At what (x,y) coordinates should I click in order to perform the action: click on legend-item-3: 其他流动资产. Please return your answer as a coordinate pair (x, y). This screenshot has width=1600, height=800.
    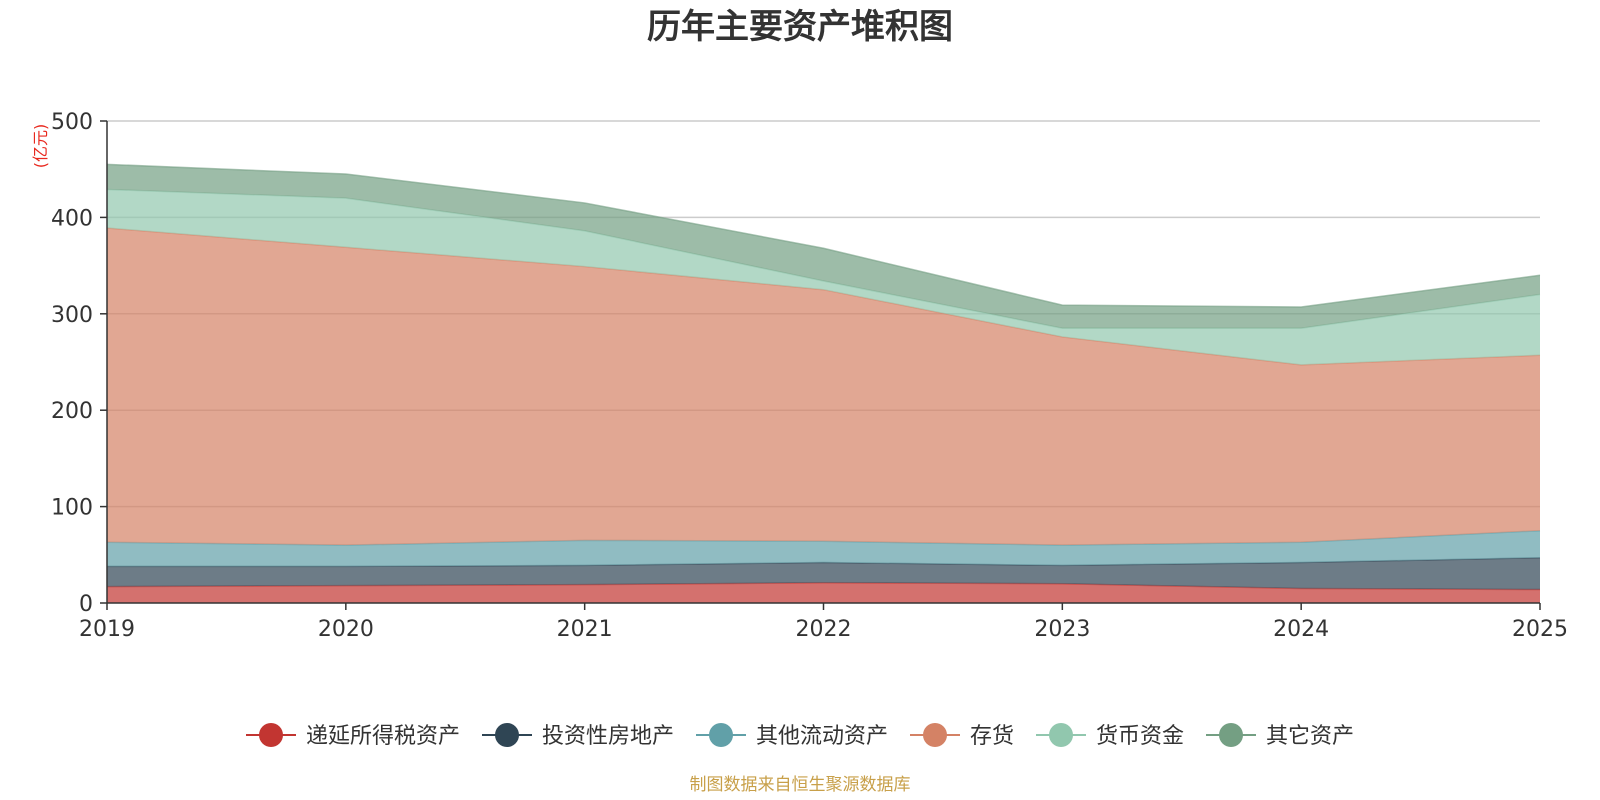
    Looking at the image, I should click on (792, 736).